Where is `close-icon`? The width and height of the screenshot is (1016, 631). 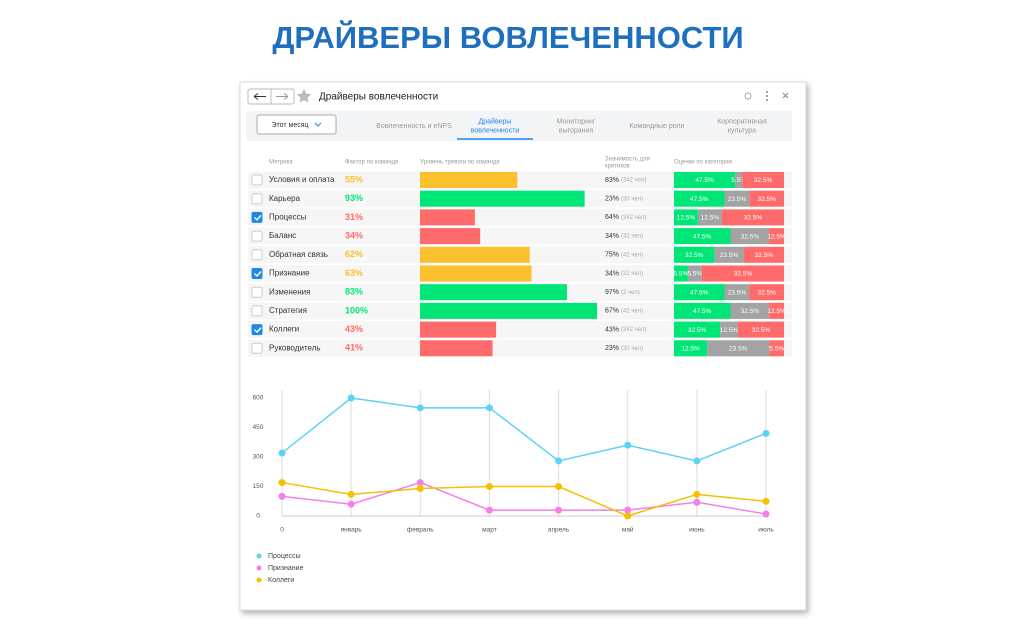 close-icon is located at coordinates (785, 95).